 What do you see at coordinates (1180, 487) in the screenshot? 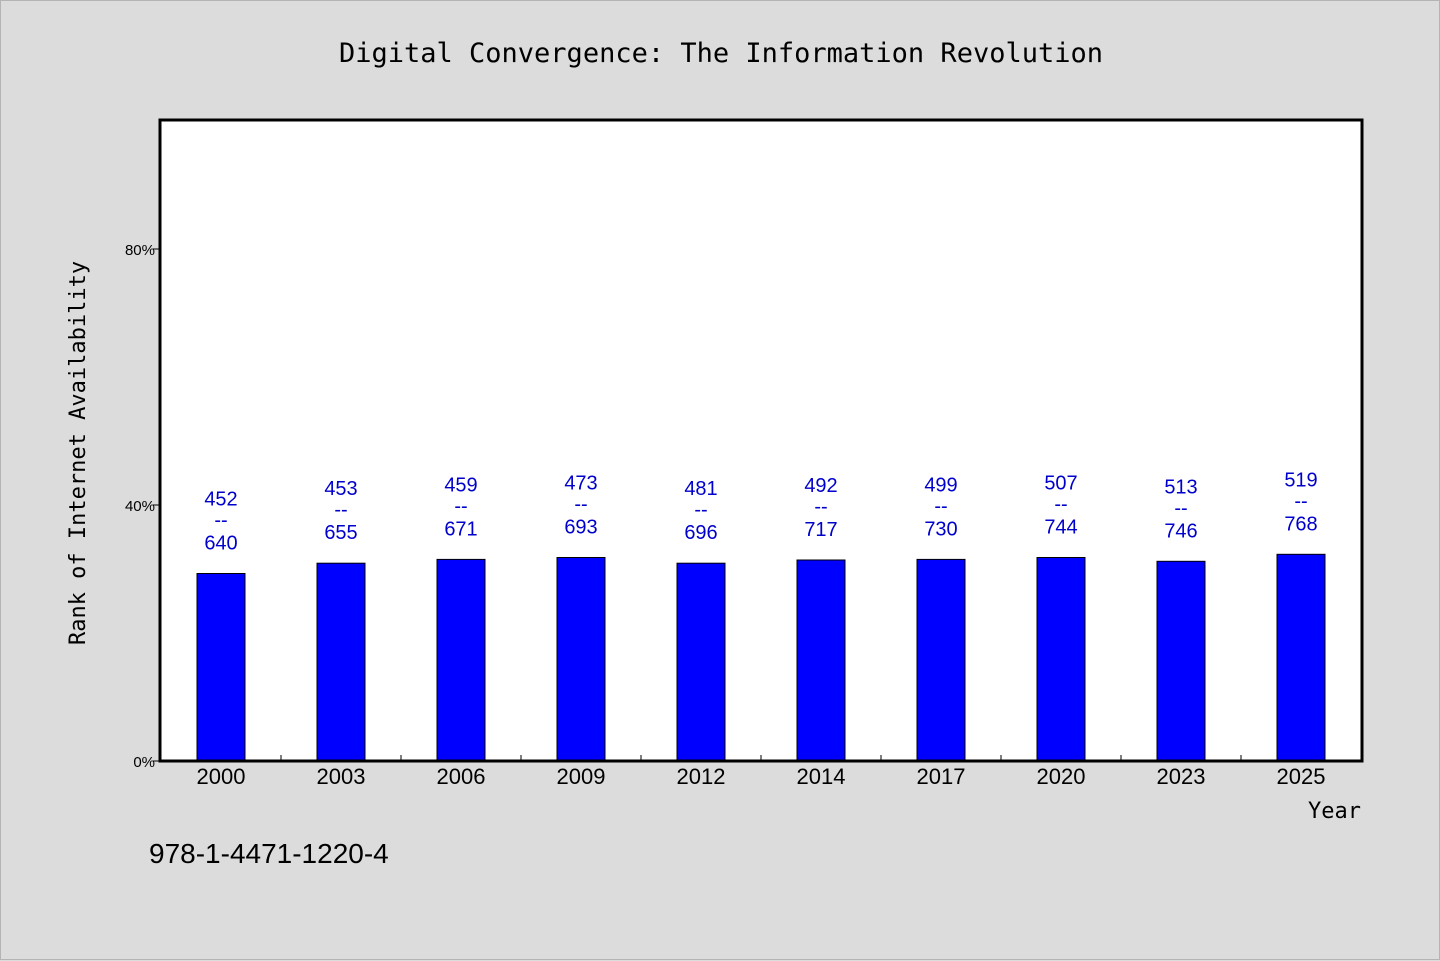
I see `data-label-top: 513` at bounding box center [1180, 487].